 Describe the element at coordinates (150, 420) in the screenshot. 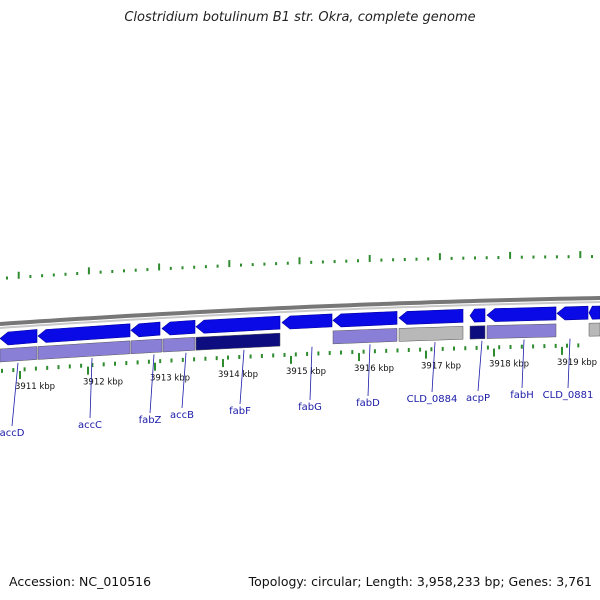

I see `gene-label-fabz: fabZ` at that location.